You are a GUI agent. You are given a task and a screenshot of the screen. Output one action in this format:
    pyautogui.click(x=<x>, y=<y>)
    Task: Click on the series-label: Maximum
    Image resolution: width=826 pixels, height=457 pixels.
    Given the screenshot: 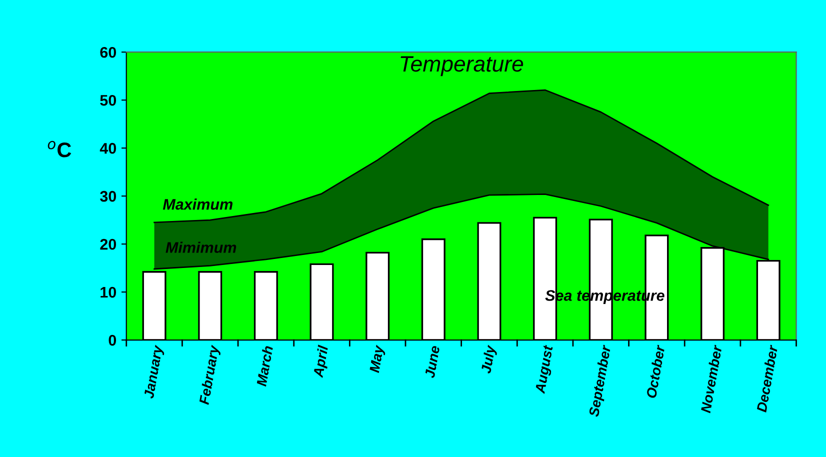 What is the action you would take?
    pyautogui.click(x=197, y=204)
    